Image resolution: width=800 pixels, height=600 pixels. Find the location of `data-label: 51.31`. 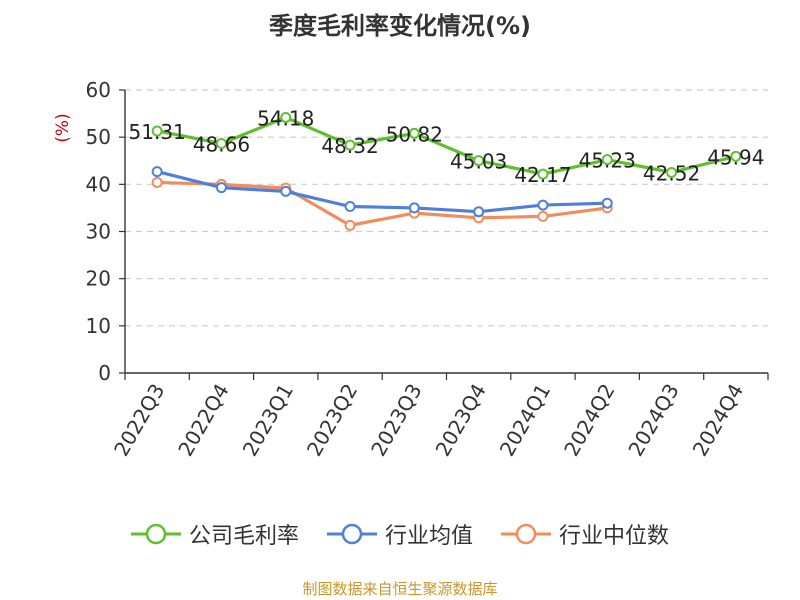

data-label: 51.31 is located at coordinates (157, 132).